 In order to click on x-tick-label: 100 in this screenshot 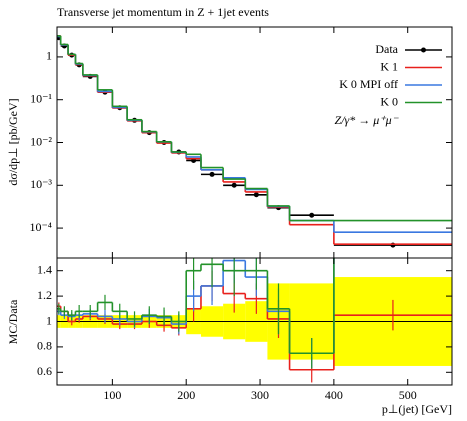, I will do `click(112, 395)`.